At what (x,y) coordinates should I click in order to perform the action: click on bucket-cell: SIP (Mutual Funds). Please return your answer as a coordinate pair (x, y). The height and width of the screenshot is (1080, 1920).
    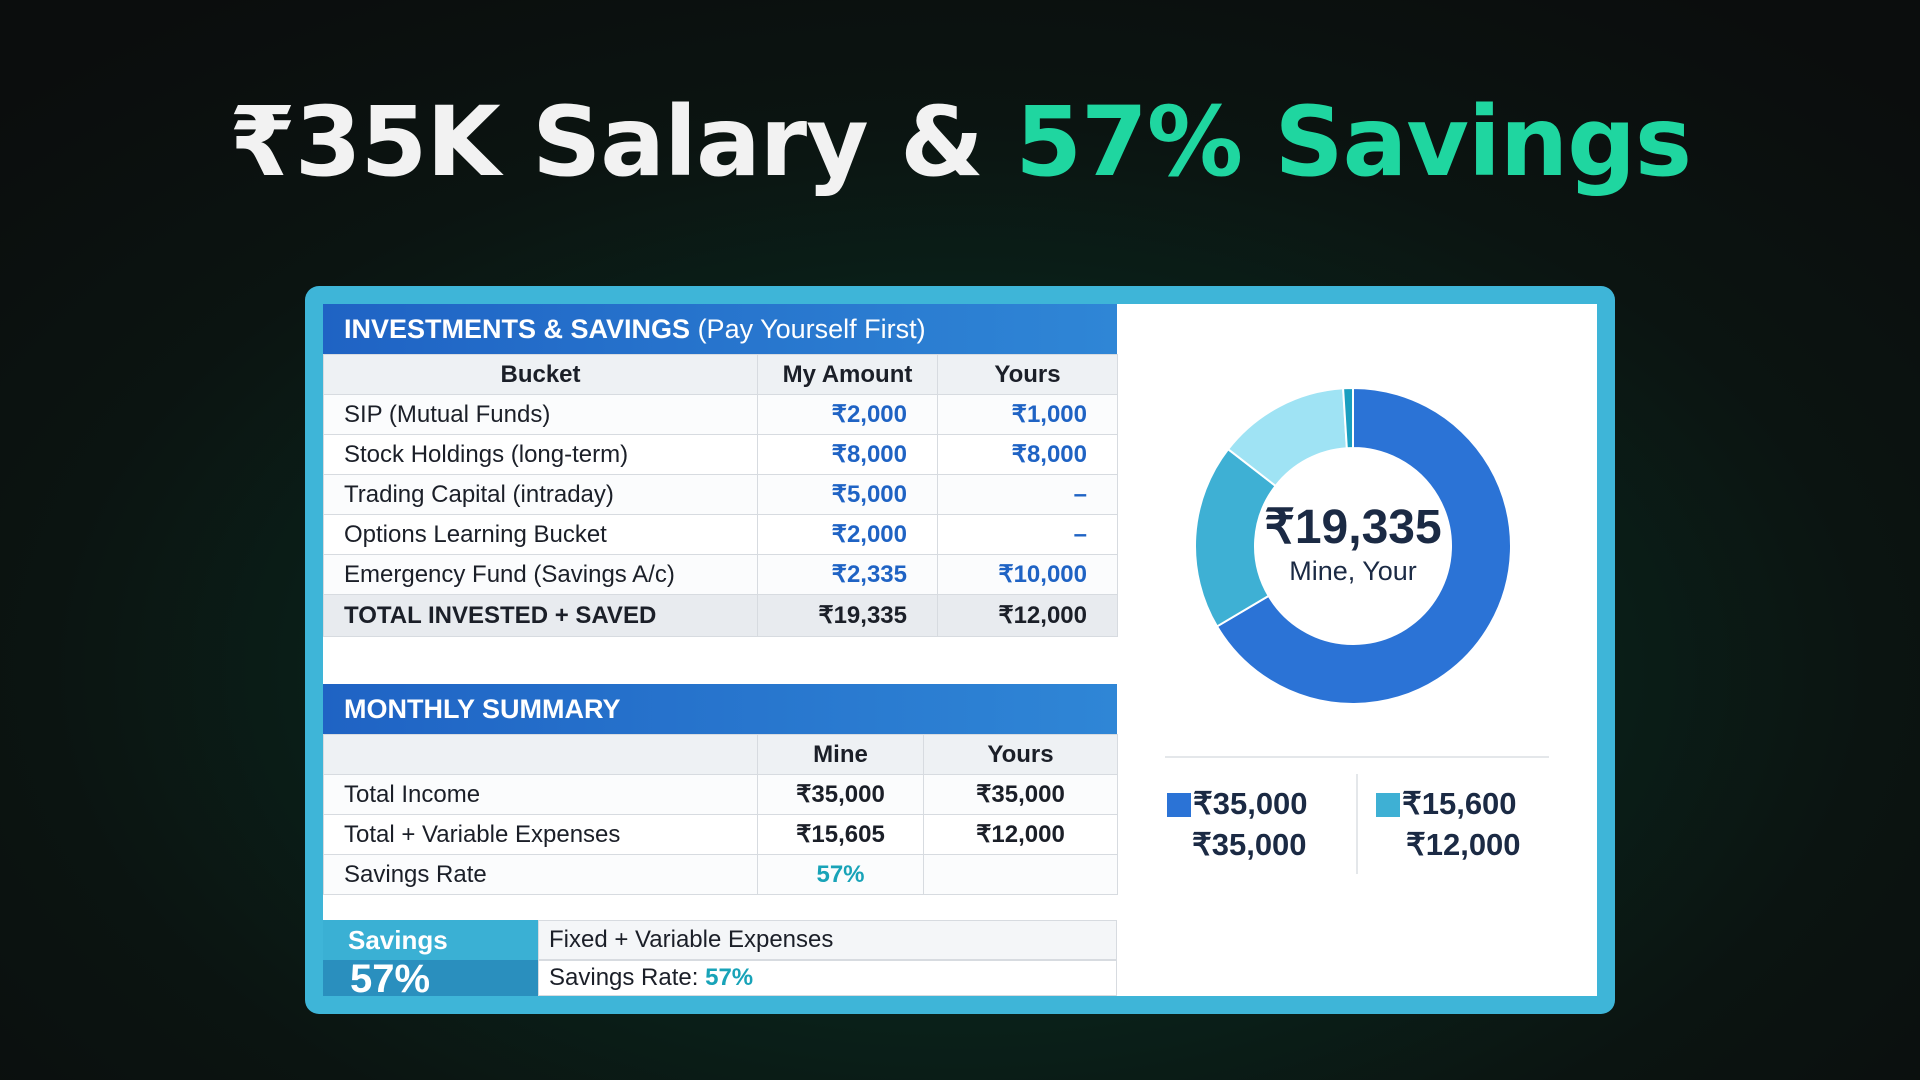
    Looking at the image, I should click on (540, 414).